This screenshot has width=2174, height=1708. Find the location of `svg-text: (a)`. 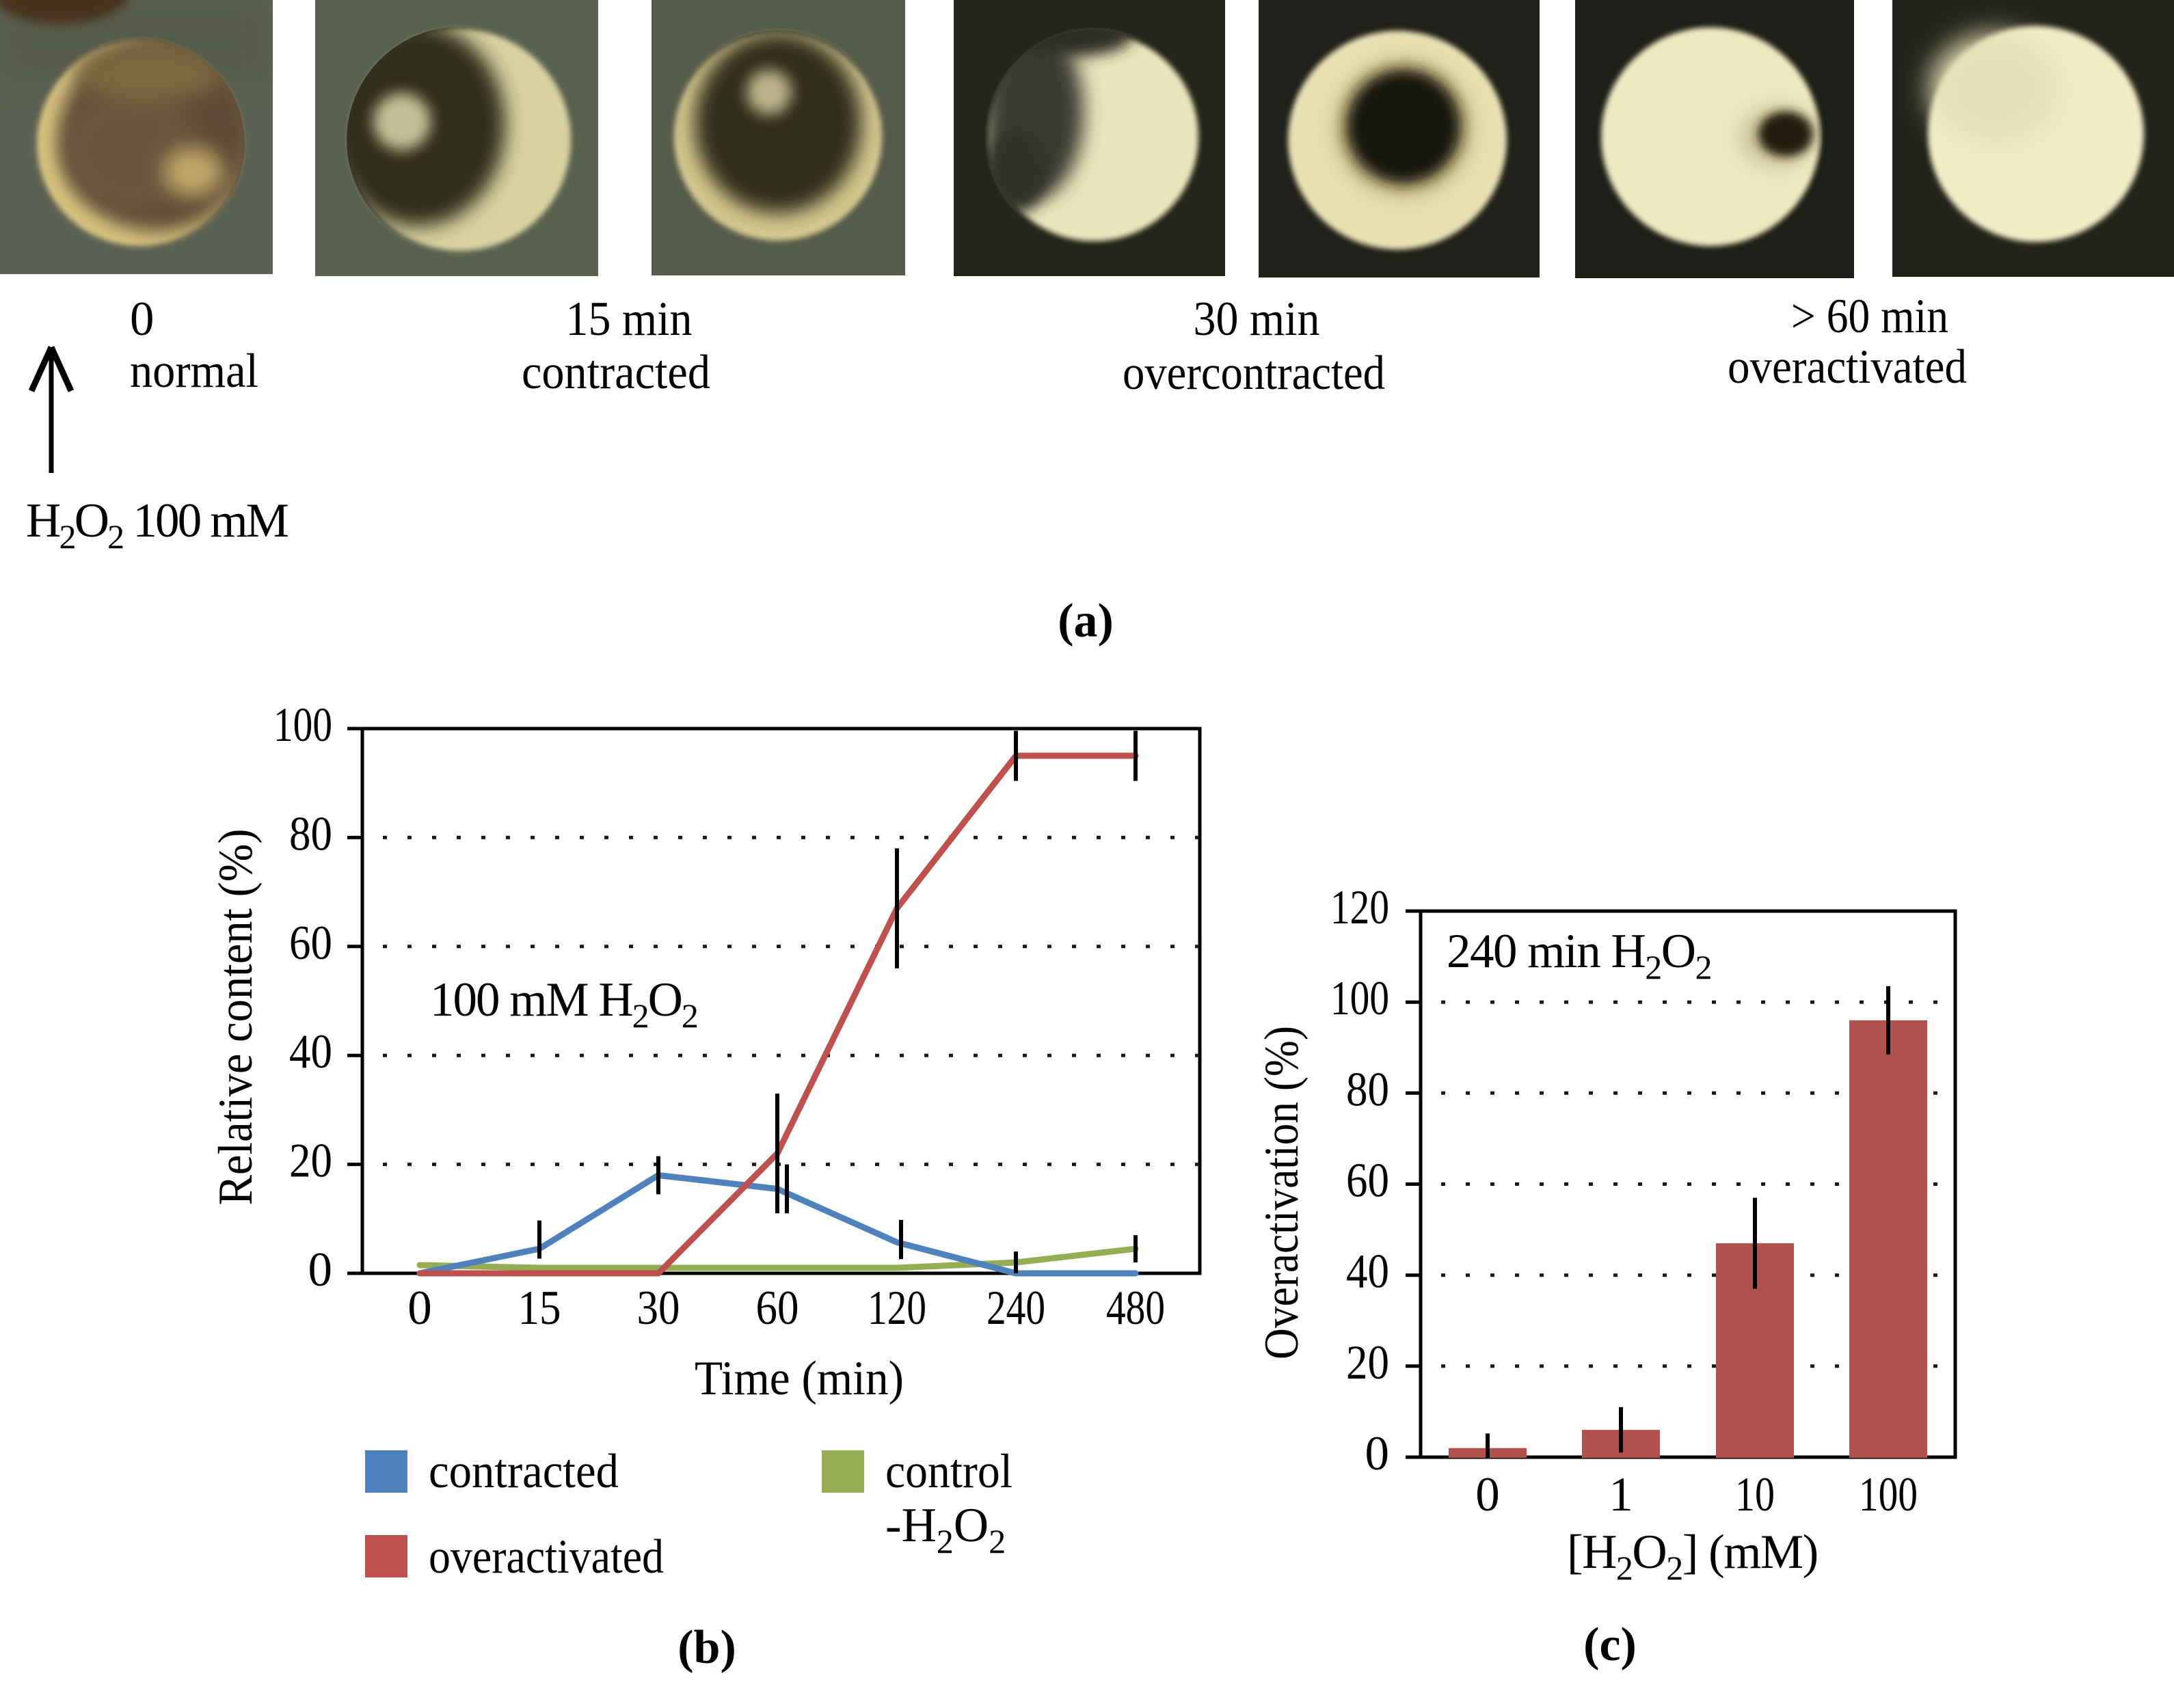

svg-text: (a) is located at coordinates (1086, 621).